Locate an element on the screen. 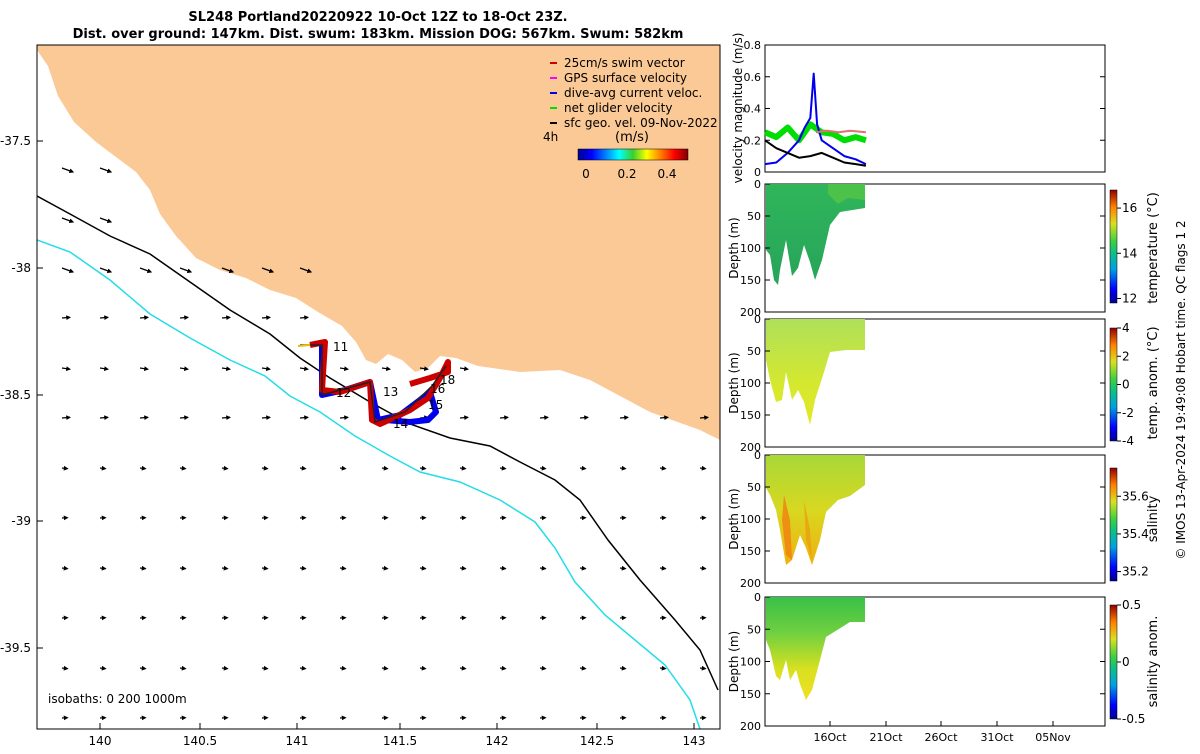 The width and height of the screenshot is (1200, 754). colorbar-label: salinity is located at coordinates (1153, 518).